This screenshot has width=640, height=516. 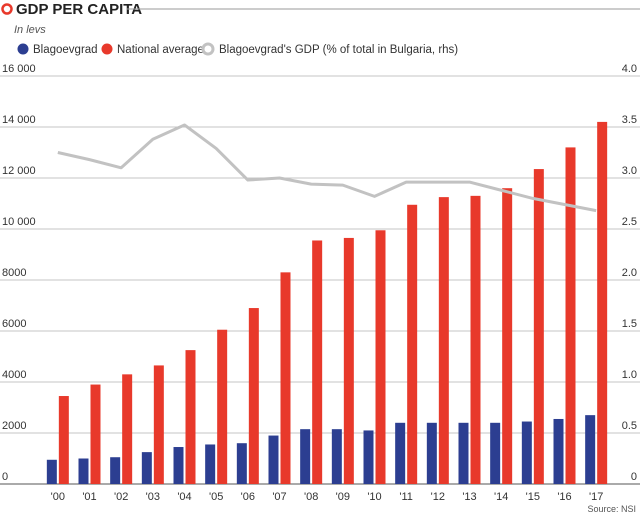 I want to click on x-tick-label: '06, so click(x=248, y=497).